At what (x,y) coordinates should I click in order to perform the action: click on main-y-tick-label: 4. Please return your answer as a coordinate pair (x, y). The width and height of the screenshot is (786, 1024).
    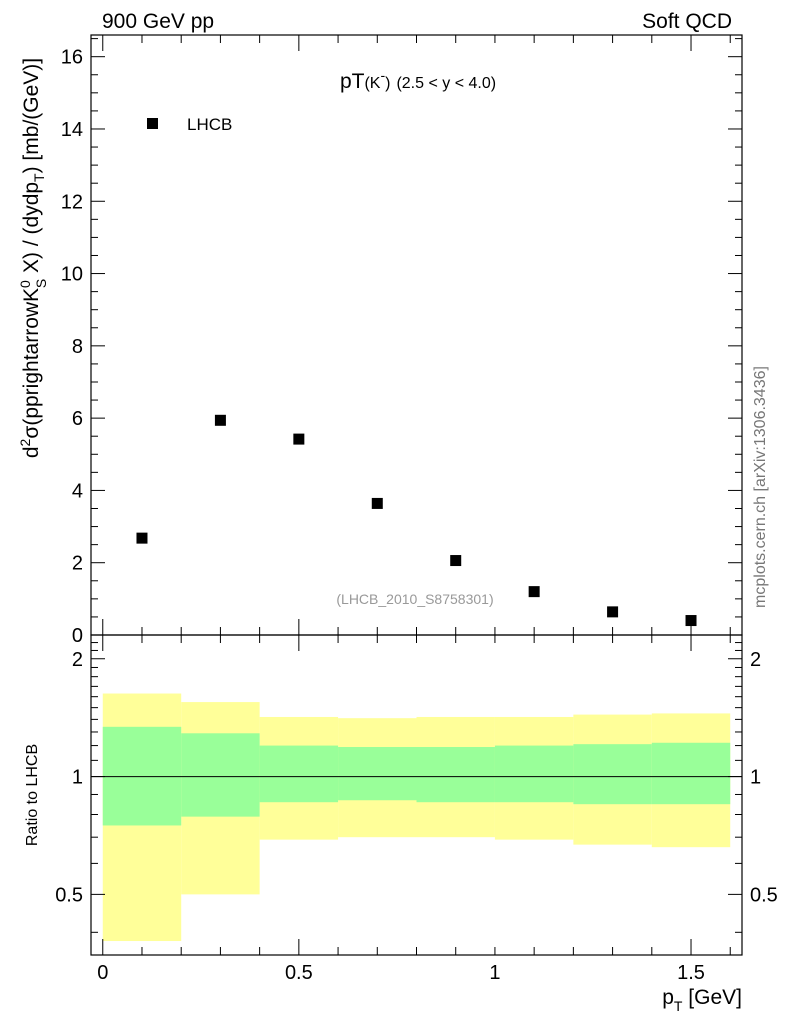
    Looking at the image, I should click on (77, 491).